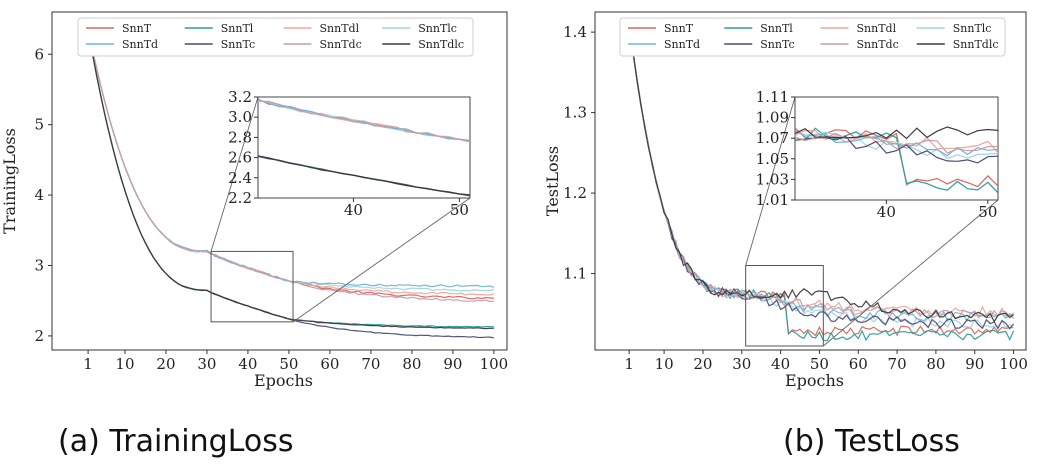 The image size is (1058, 473). I want to click on y-tick-label: 5, so click(39, 125).